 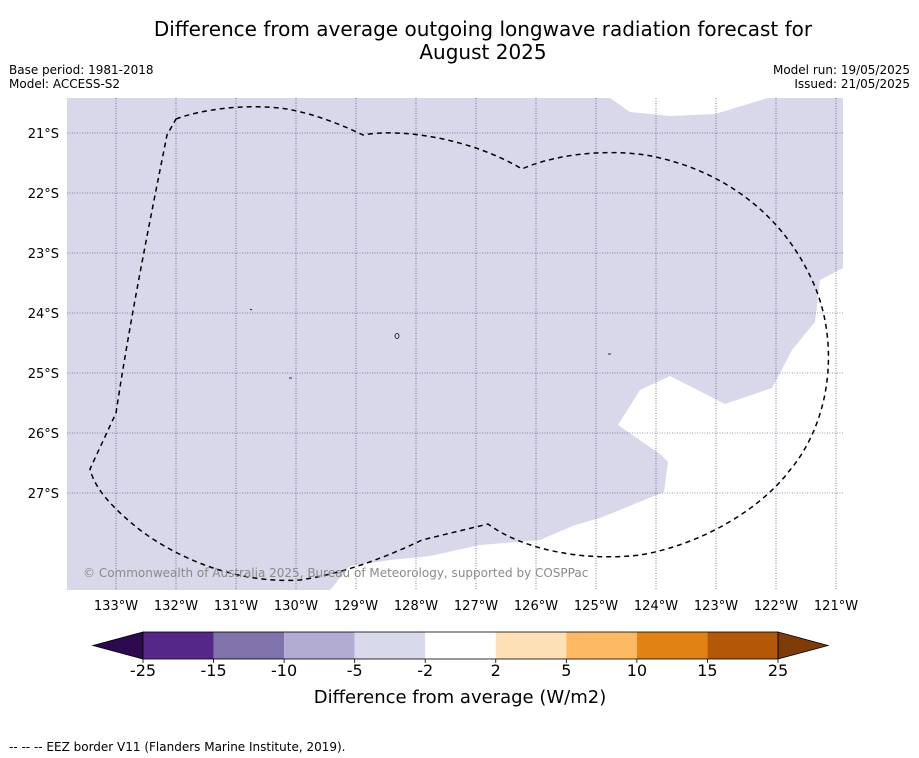 I want to click on colorbar-ticks: -25 -15 -10 -5 -2 2 5 10 15 25, so click(x=459, y=669).